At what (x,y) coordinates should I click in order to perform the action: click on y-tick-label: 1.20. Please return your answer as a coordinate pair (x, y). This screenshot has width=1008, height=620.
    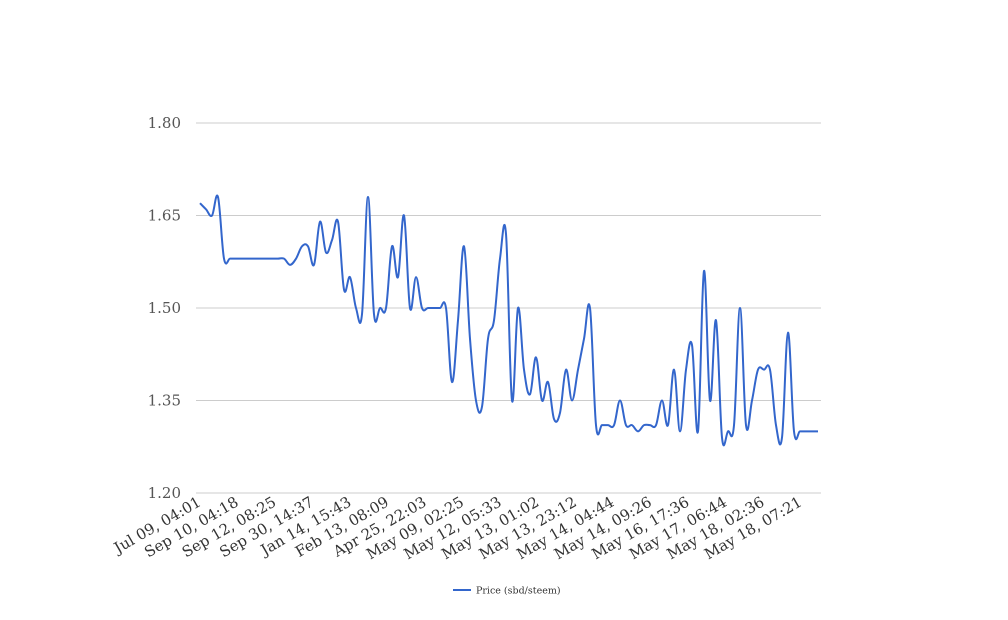
    Looking at the image, I should click on (164, 493).